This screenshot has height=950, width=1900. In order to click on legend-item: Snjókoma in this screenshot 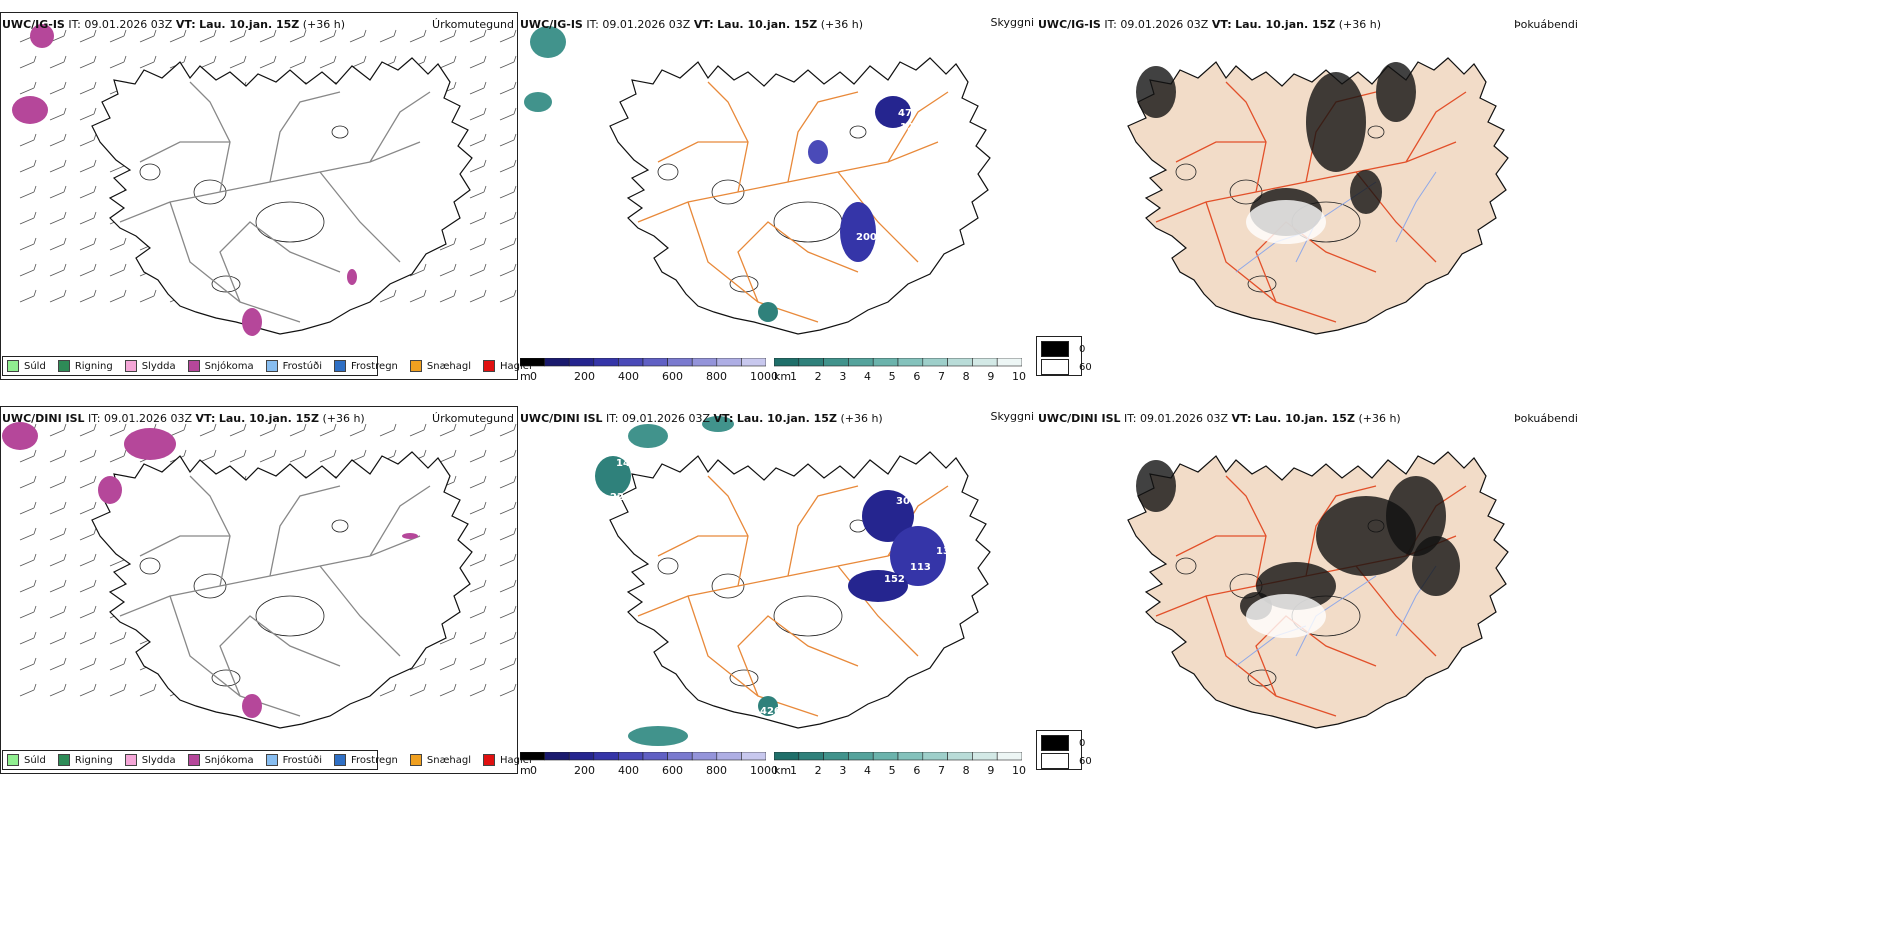, I will do `click(220, 760)`.